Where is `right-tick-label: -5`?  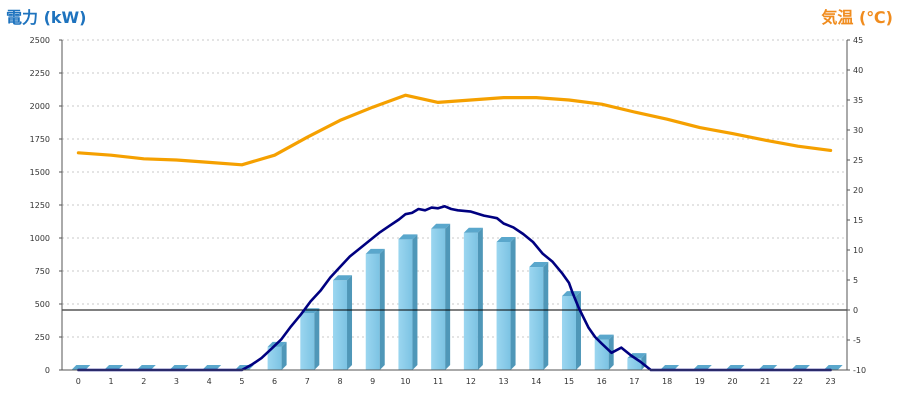
right-tick-label: -5 is located at coordinates (857, 340).